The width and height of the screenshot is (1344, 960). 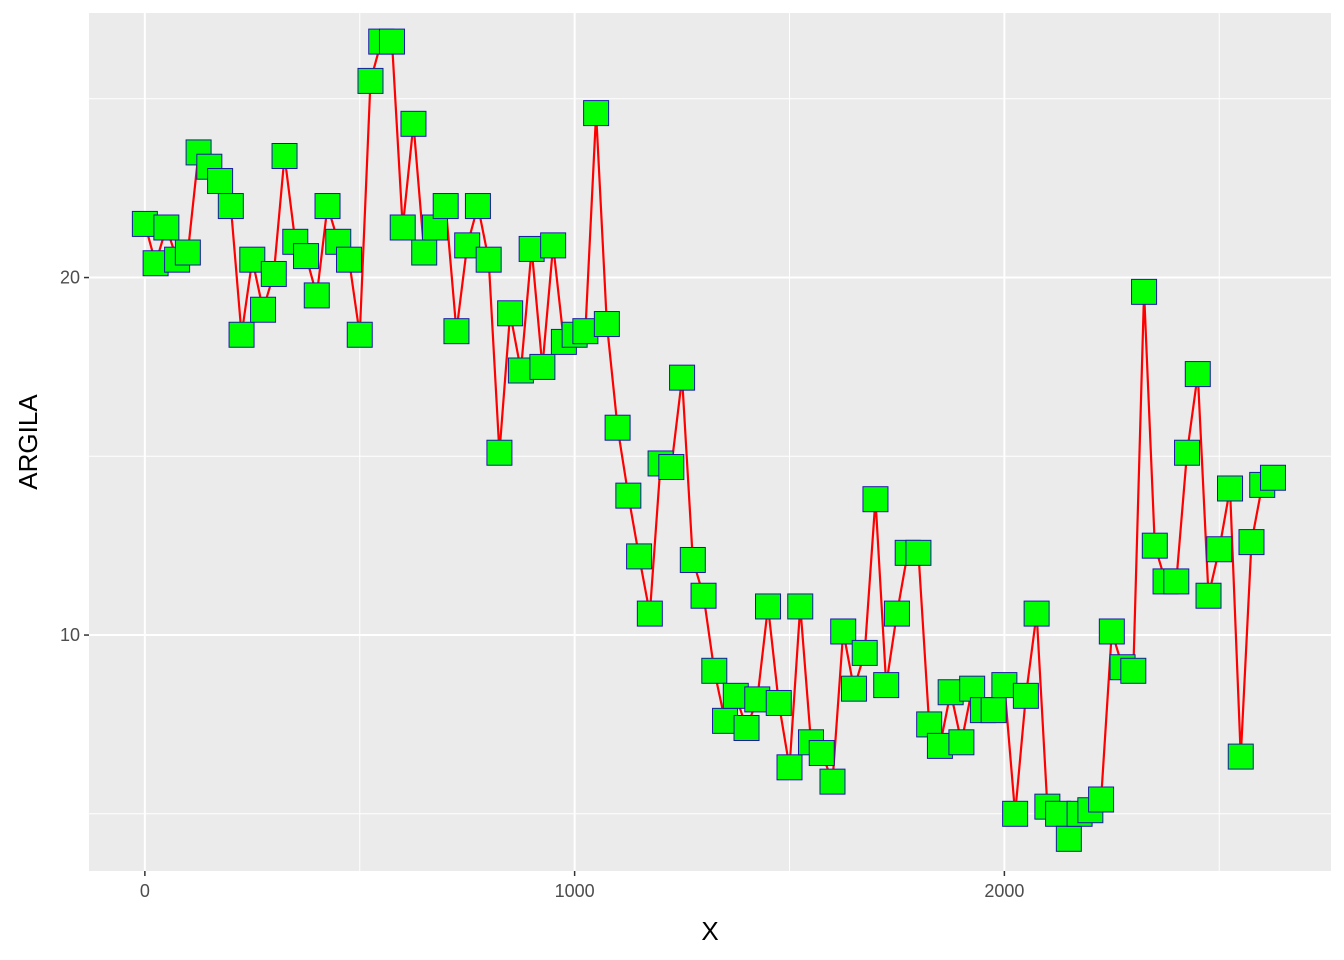 What do you see at coordinates (145, 891) in the screenshot?
I see `x-tick-label: 0` at bounding box center [145, 891].